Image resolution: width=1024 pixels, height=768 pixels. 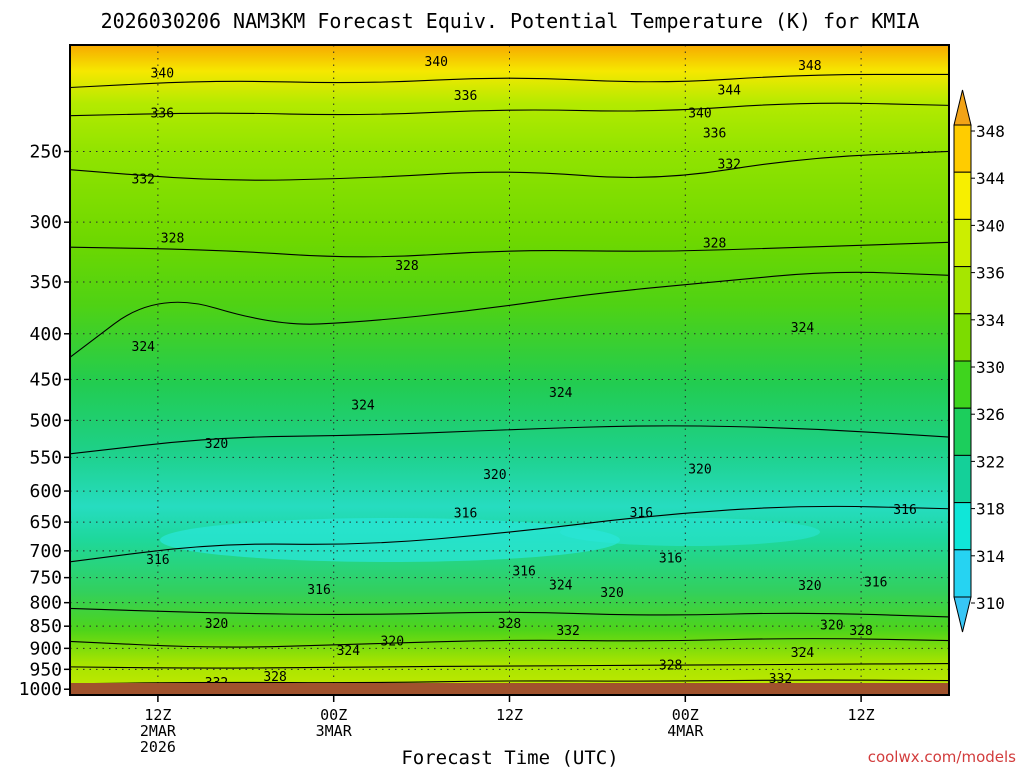 What do you see at coordinates (990, 556) in the screenshot?
I see `colorbar-level-label: 314` at bounding box center [990, 556].